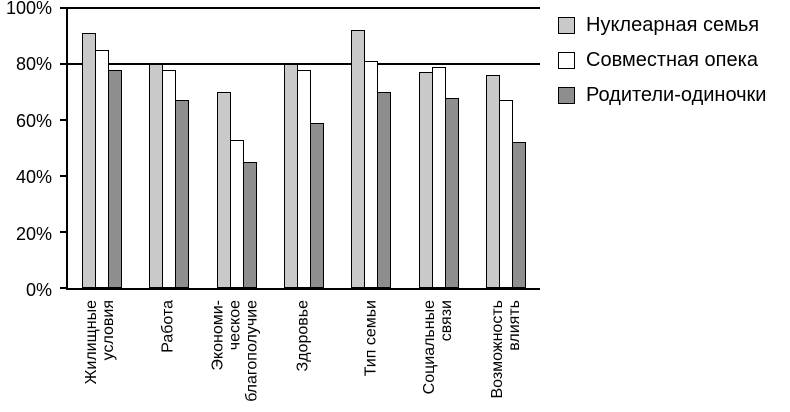 The height and width of the screenshot is (412, 790). I want to click on x-category-label: Здоровье, so click(303, 336).